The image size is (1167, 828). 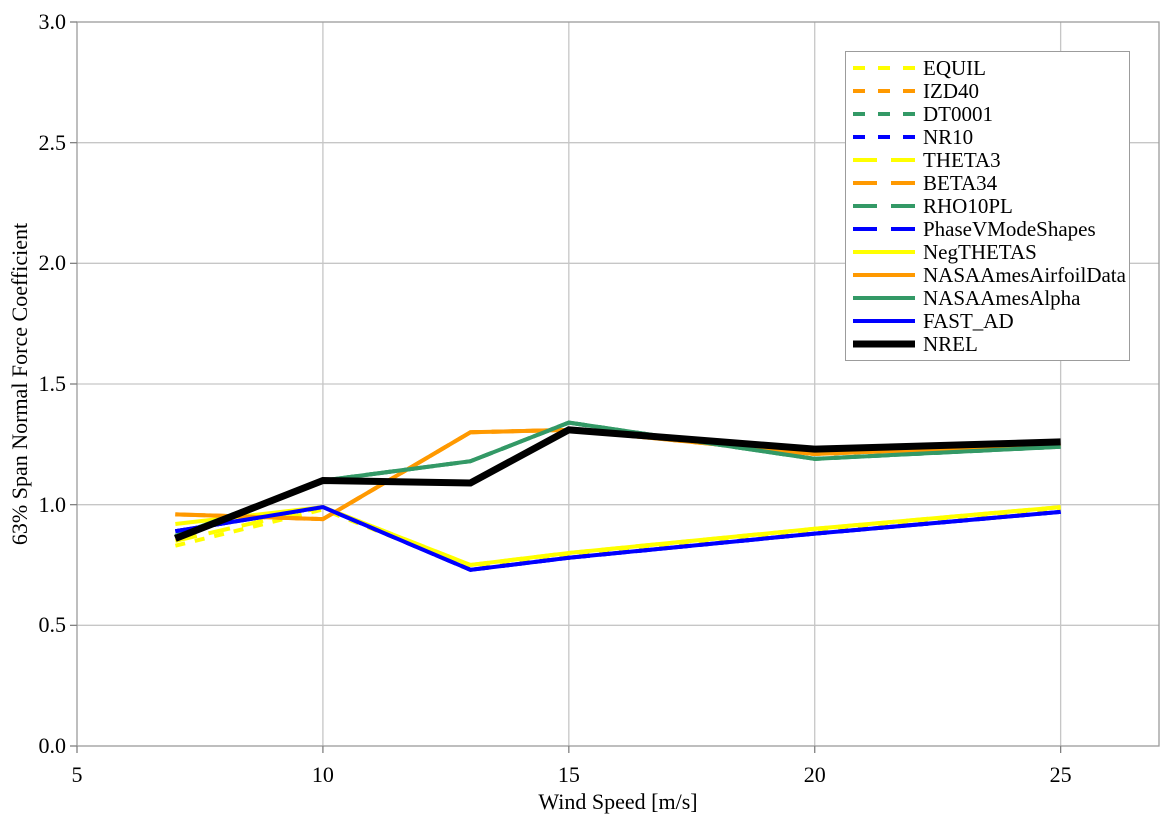 I want to click on legend-item-label: DT0001, so click(x=958, y=113).